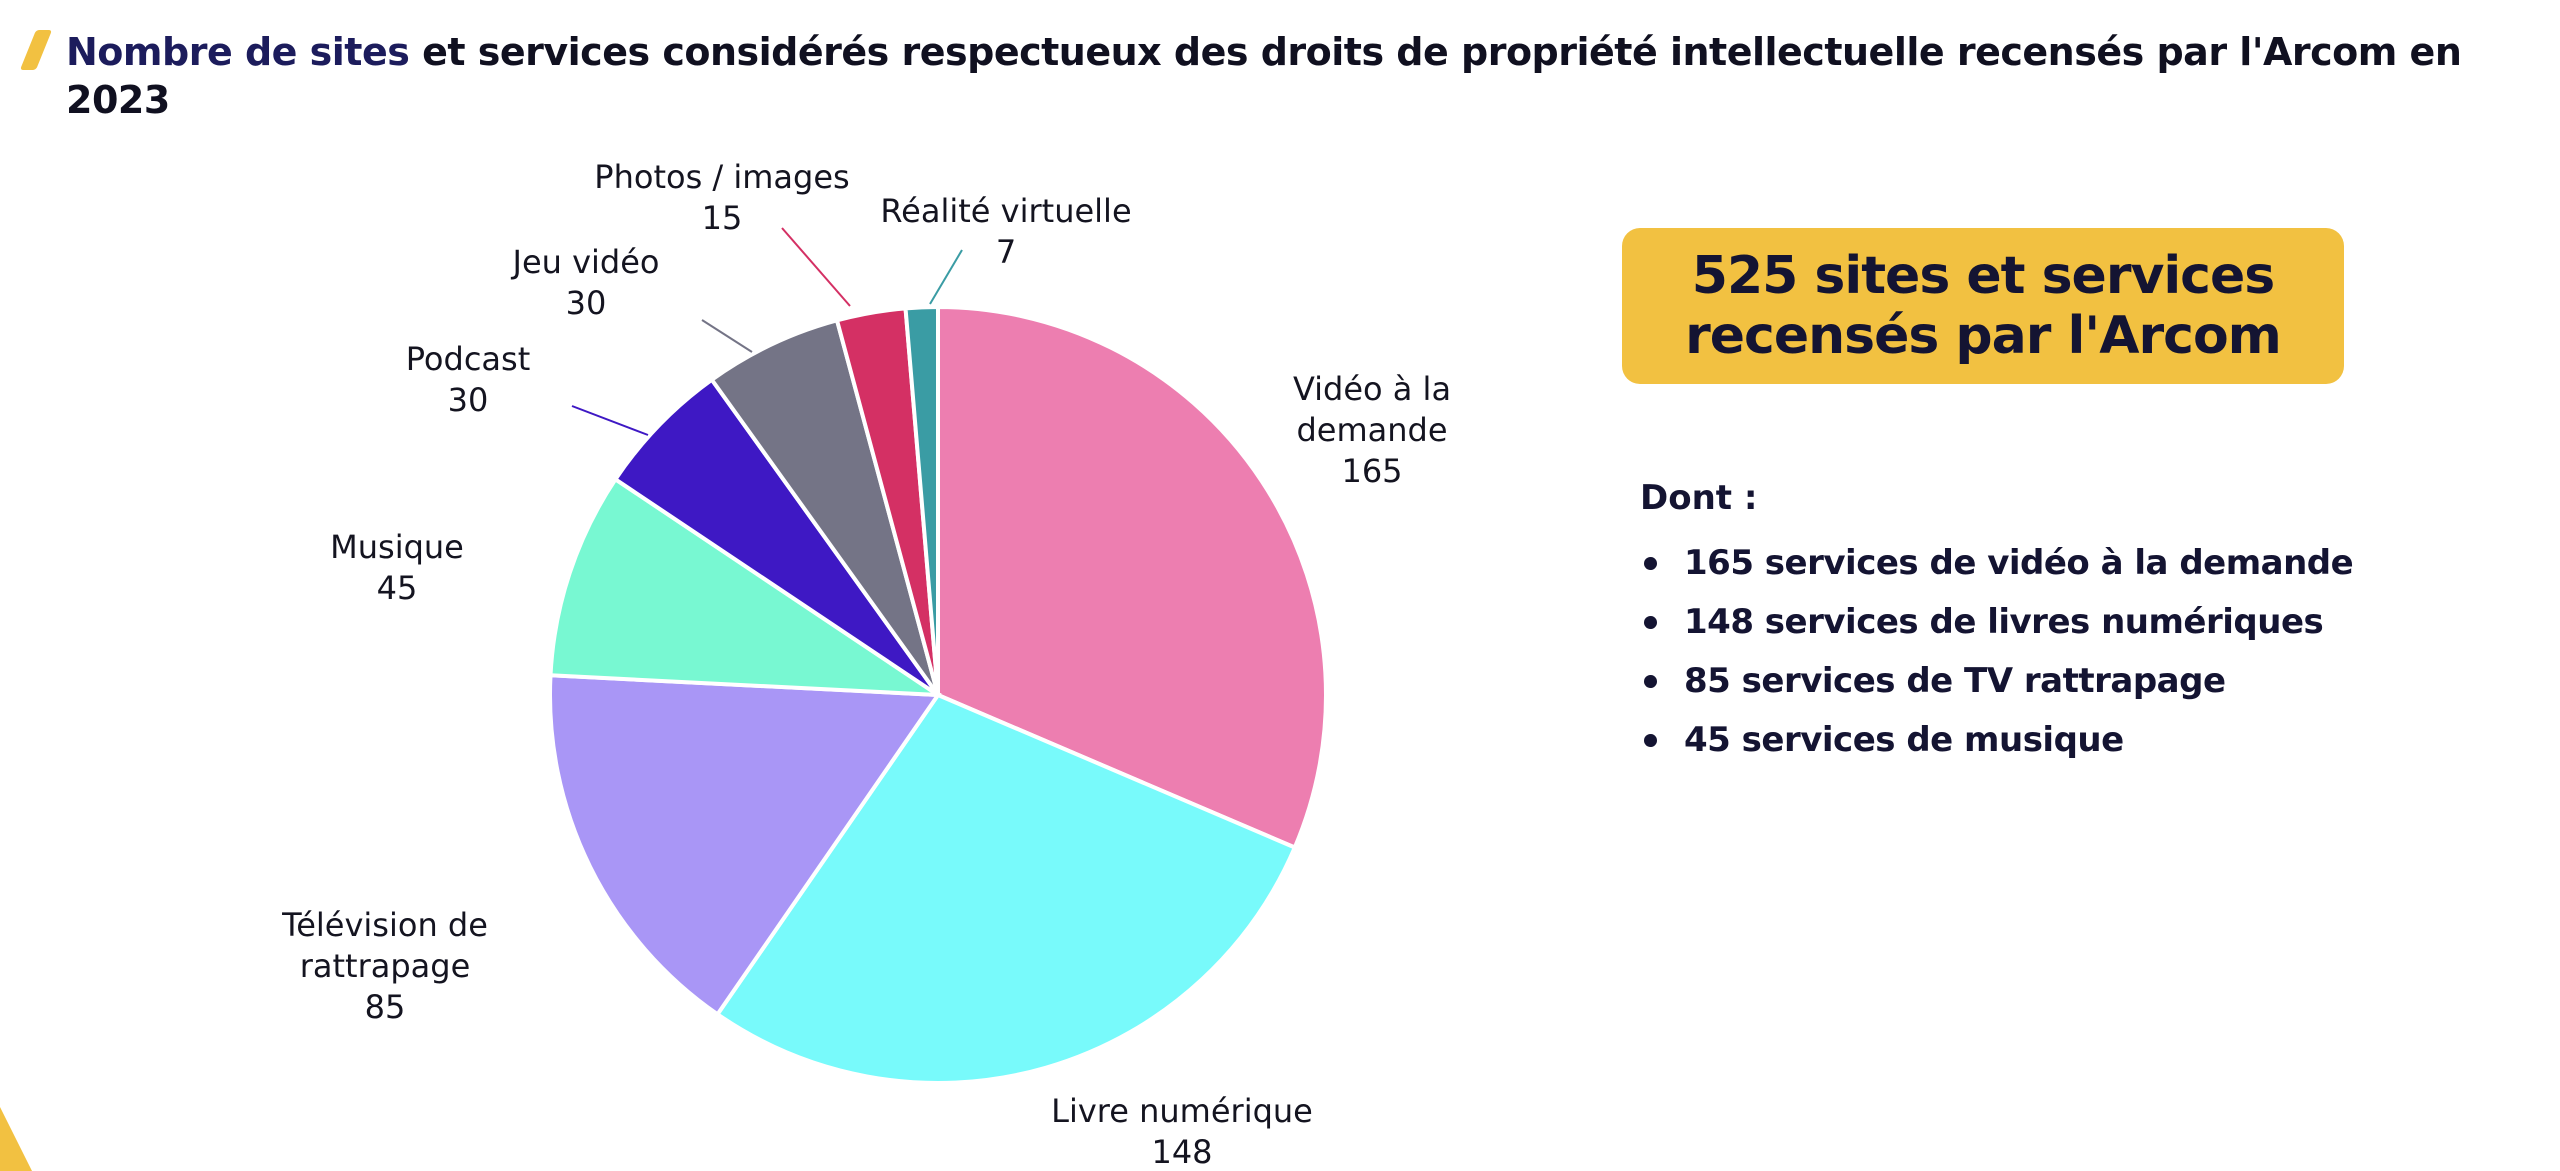  What do you see at coordinates (585, 282) in the screenshot?
I see `slice-label: Jeu vidéo 30` at bounding box center [585, 282].